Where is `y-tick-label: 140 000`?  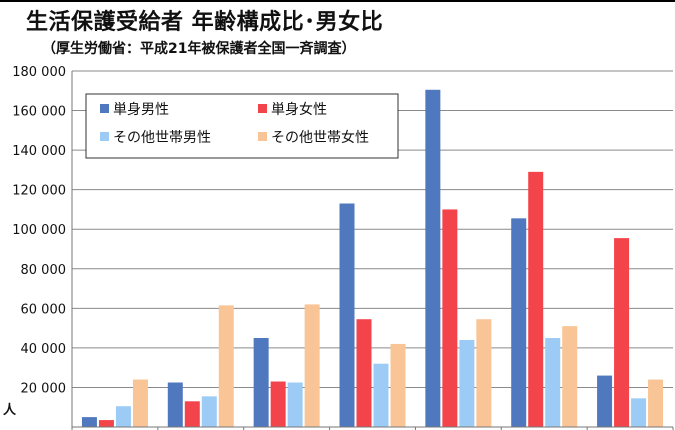
y-tick-label: 140 000 is located at coordinates (39, 151).